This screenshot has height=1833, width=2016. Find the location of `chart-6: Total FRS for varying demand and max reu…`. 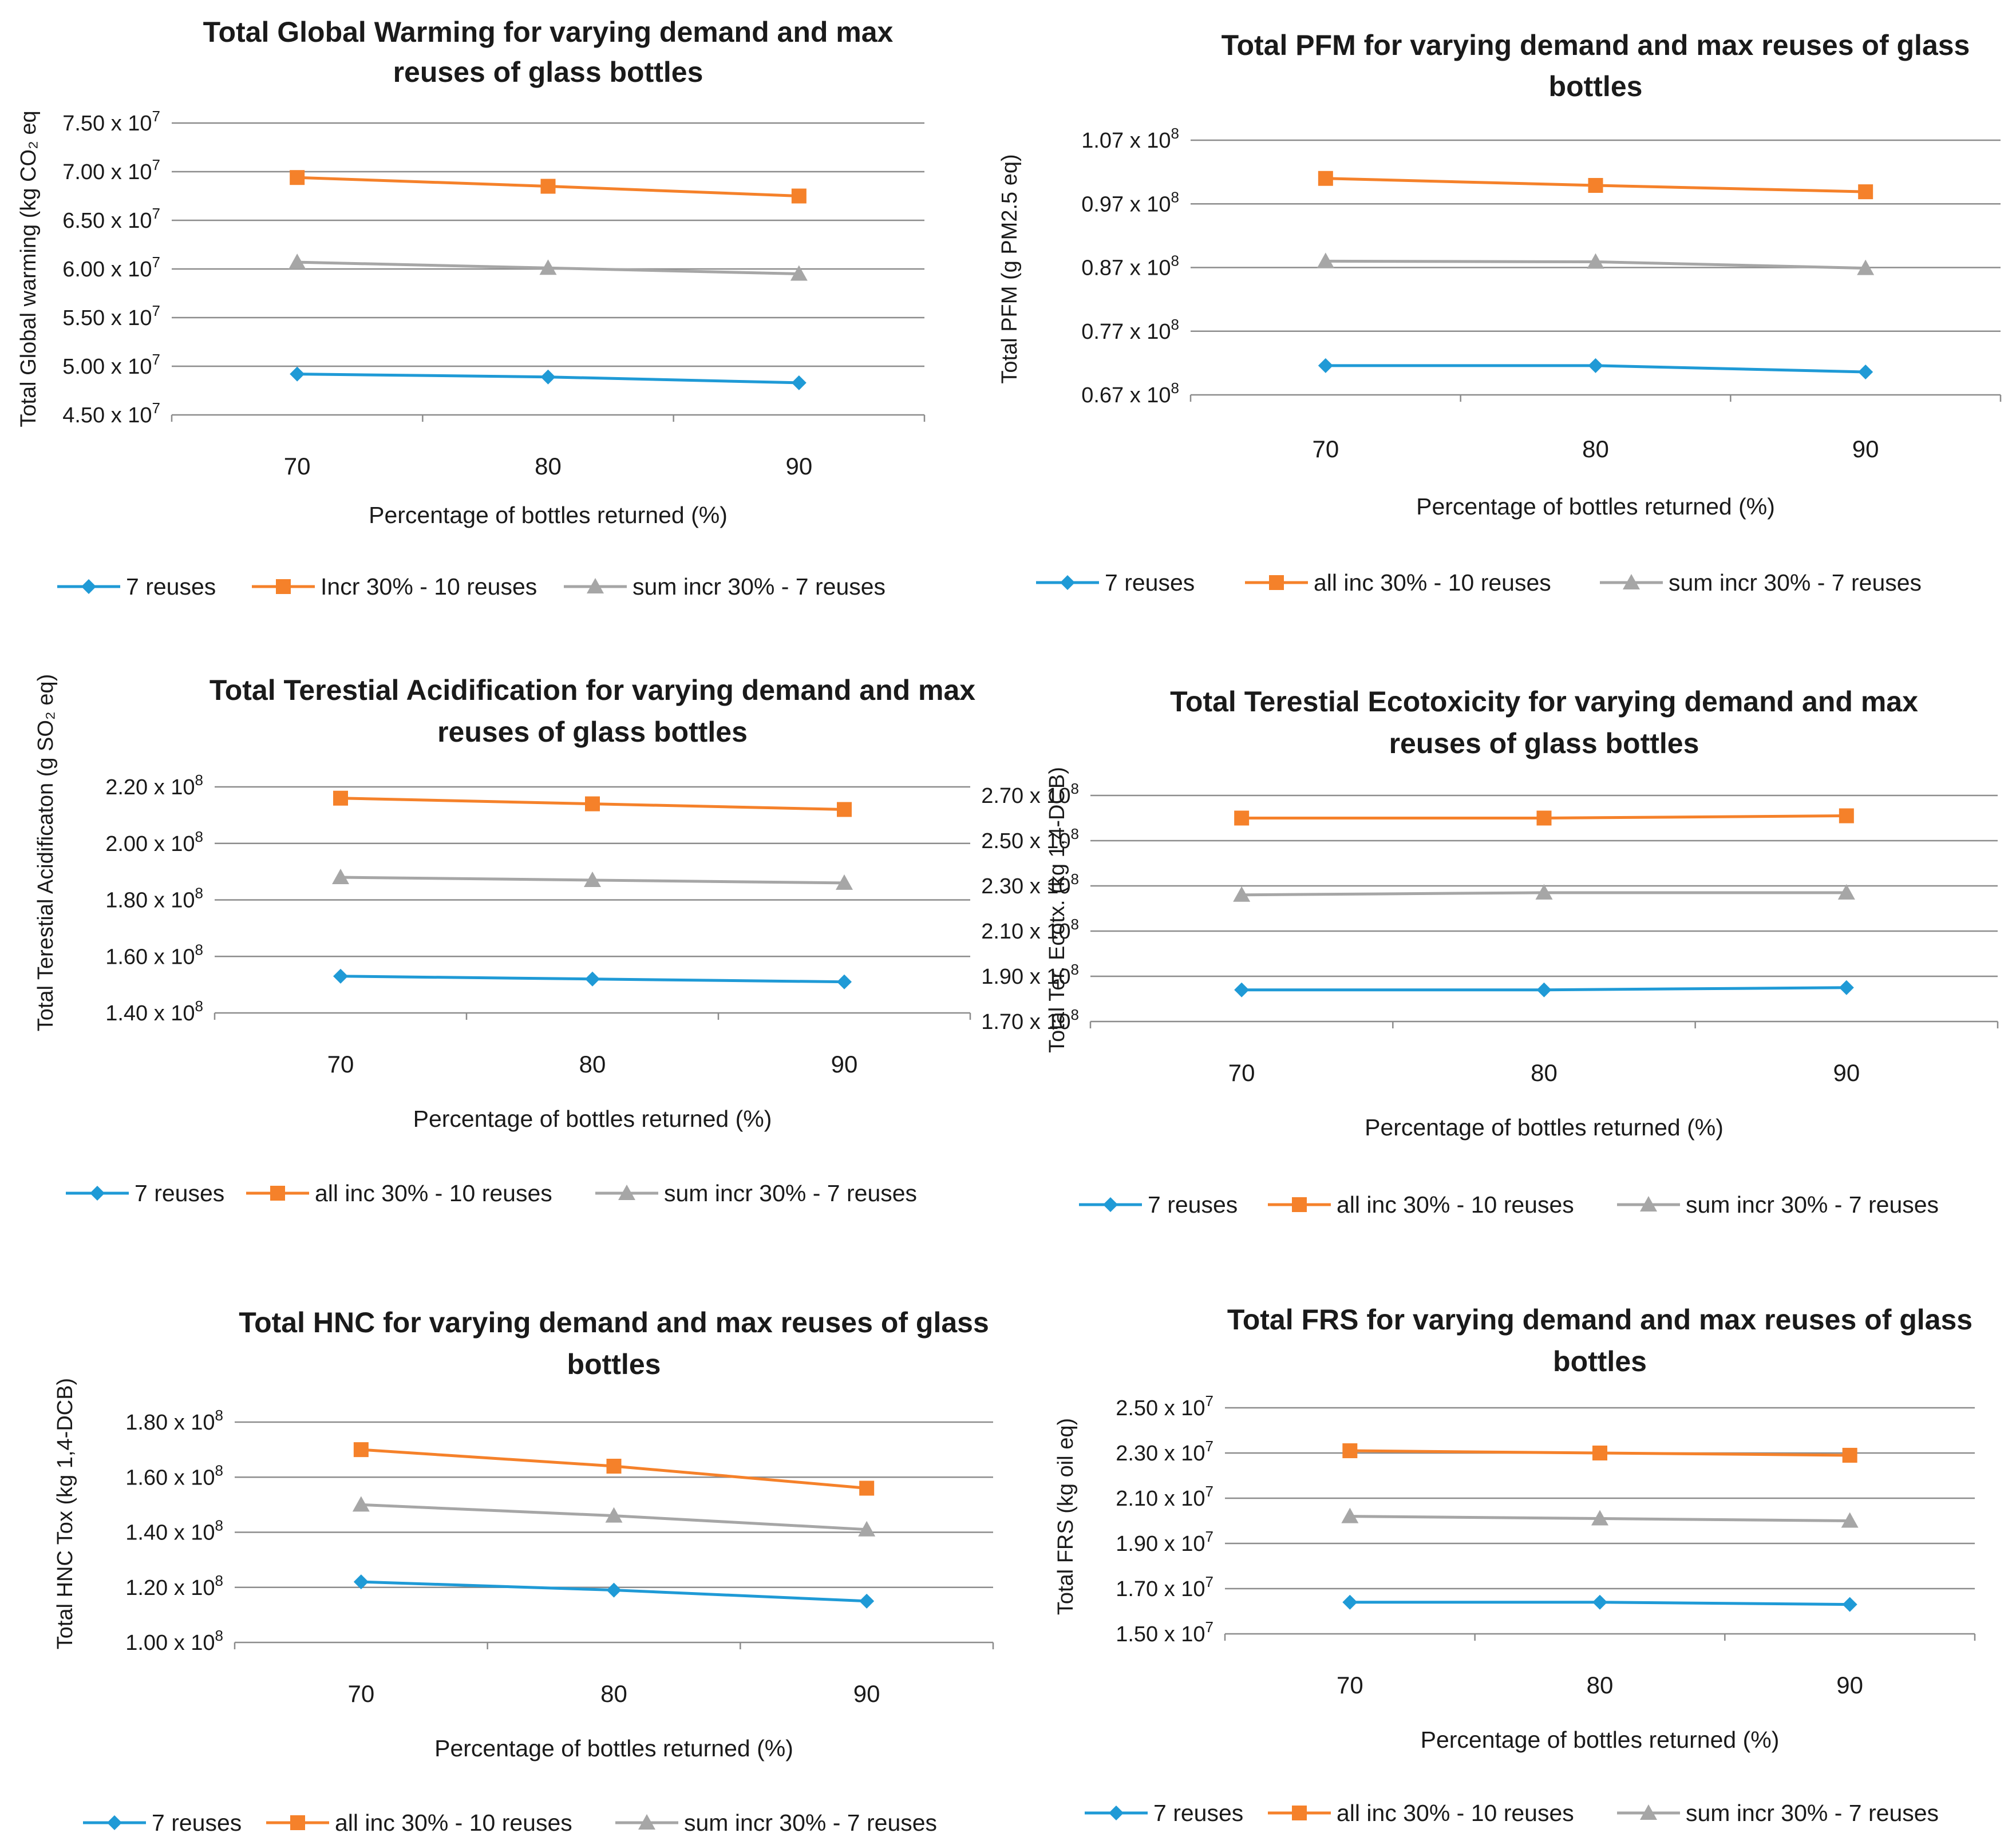

chart-6: Total FRS for varying demand and max reu… is located at coordinates (1515, 1565).